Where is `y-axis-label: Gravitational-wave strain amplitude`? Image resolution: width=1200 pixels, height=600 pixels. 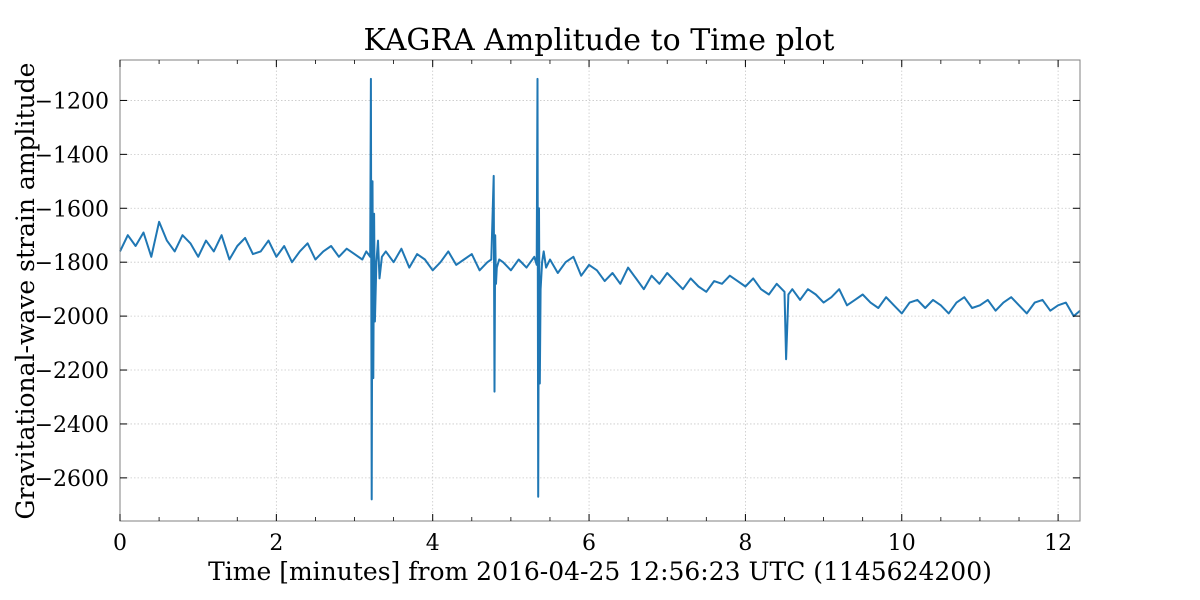 y-axis-label: Gravitational-wave strain amplitude is located at coordinates (25, 291).